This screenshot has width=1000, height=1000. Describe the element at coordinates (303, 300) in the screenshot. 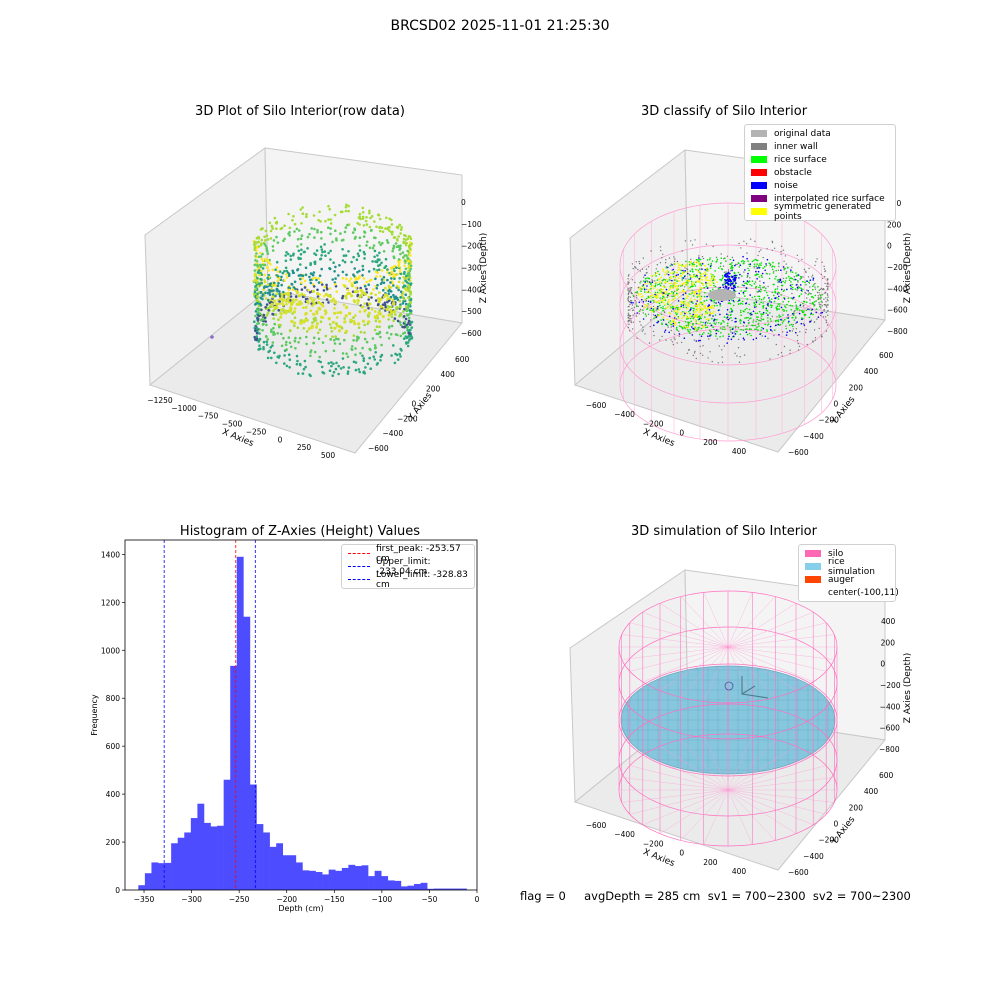

I see `panel1-axes` at that location.